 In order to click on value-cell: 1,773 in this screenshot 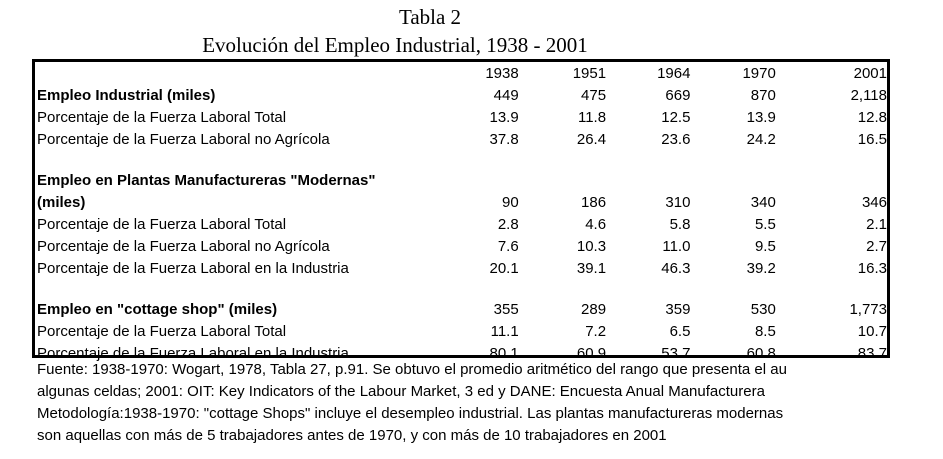, I will do `click(868, 309)`.